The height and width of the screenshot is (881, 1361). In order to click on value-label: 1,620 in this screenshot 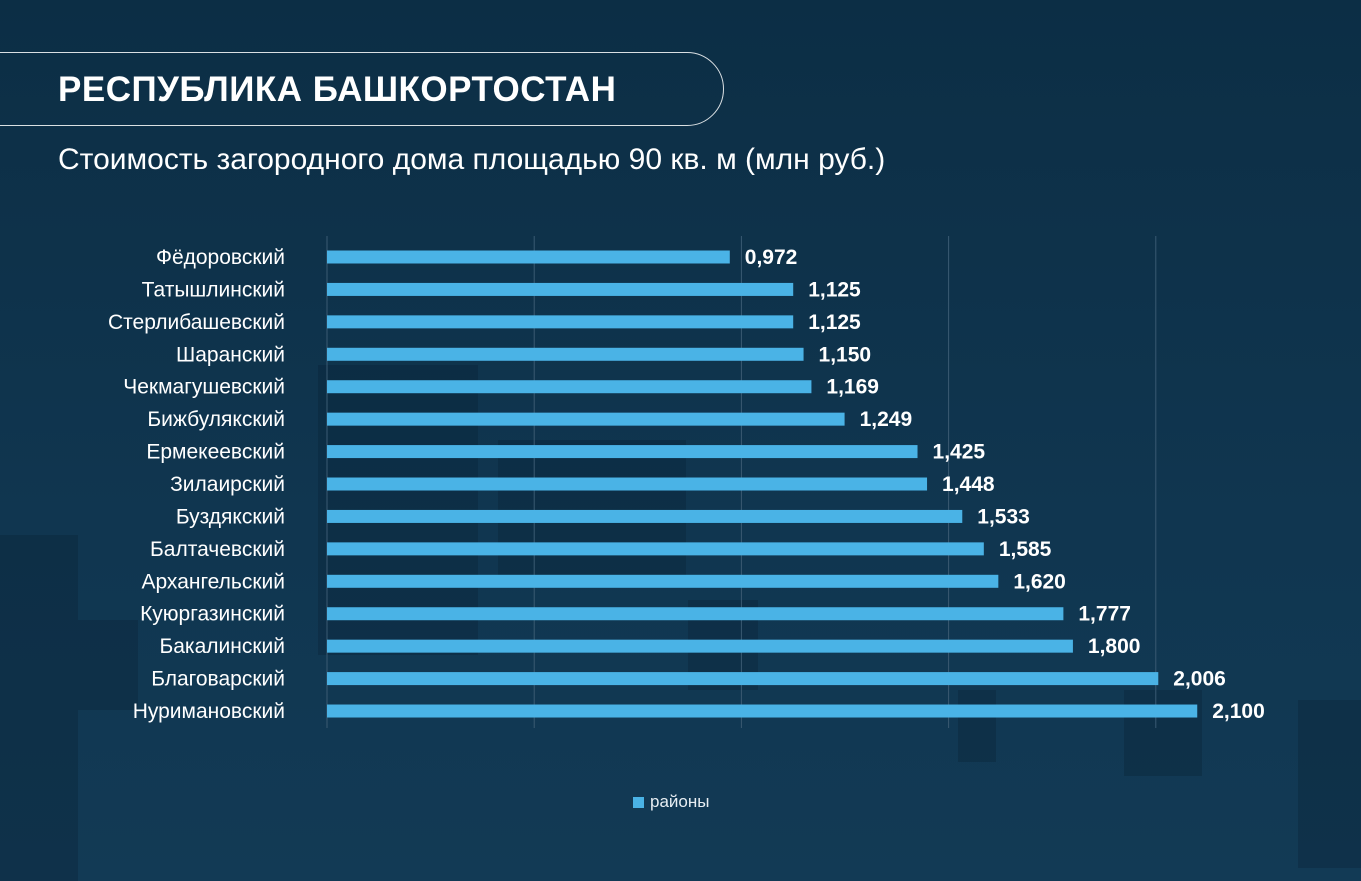, I will do `click(1039, 581)`.